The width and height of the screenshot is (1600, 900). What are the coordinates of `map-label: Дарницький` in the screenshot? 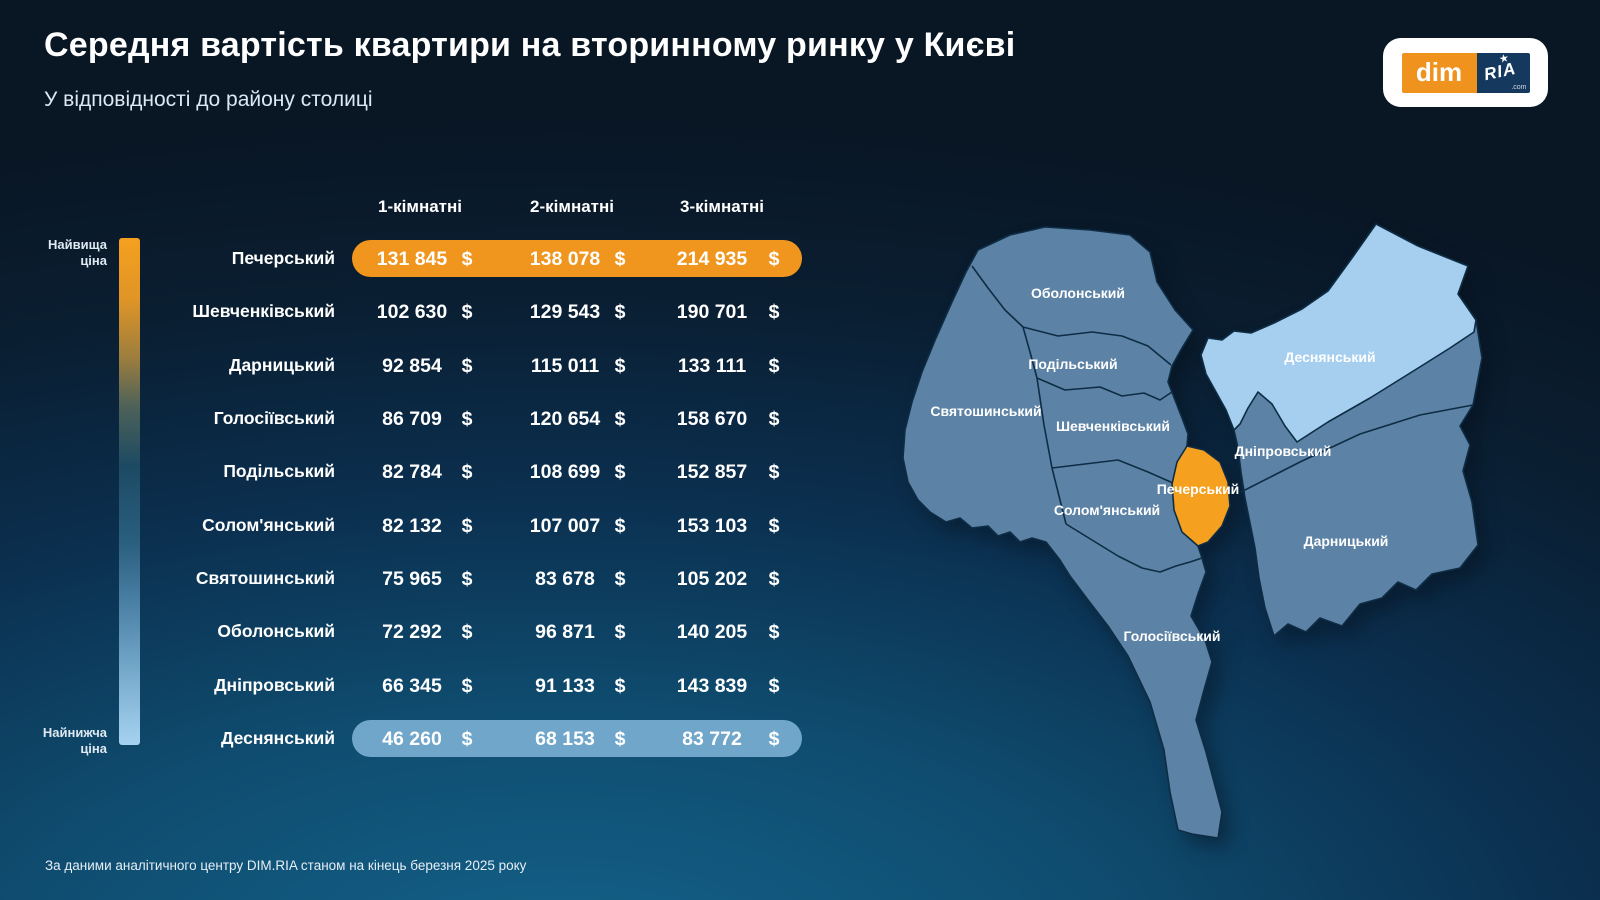 It's located at (1346, 541).